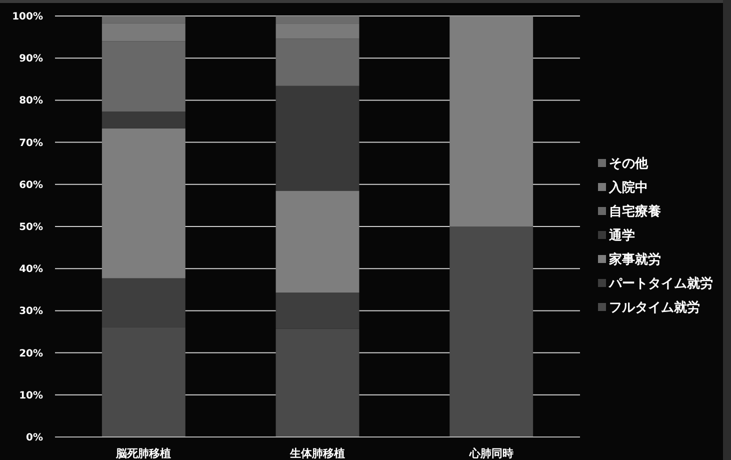 The height and width of the screenshot is (460, 731). What do you see at coordinates (31, 354) in the screenshot?
I see `y-tick-label: 20%` at bounding box center [31, 354].